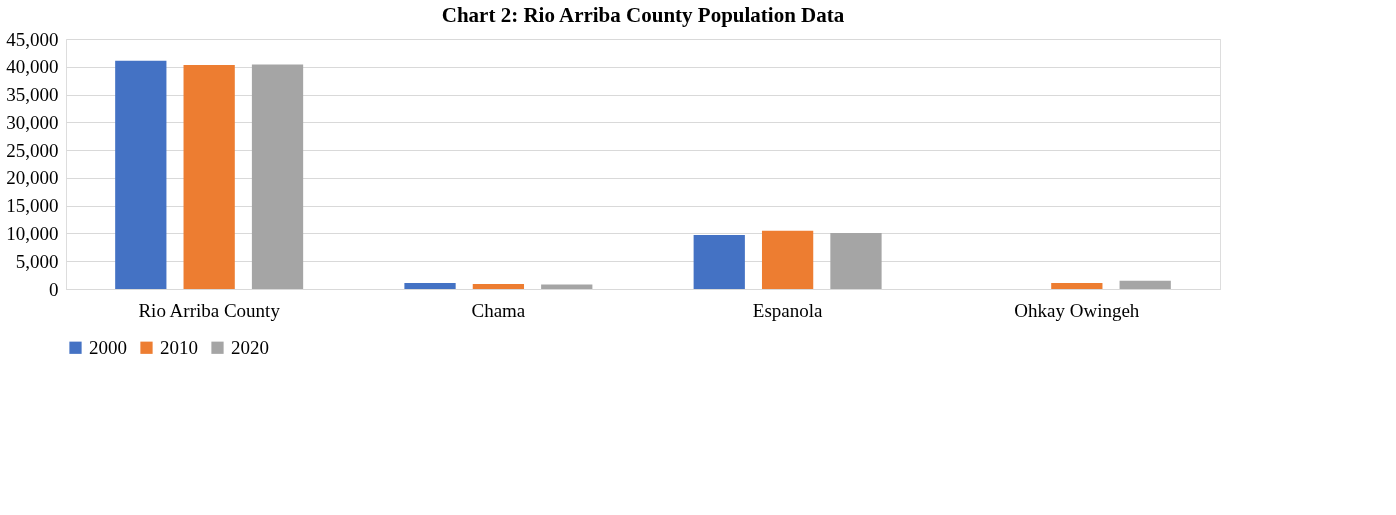 Image resolution: width=1396 pixels, height=515 pixels. Describe the element at coordinates (498, 310) in the screenshot. I see `x-tick-label: Chama` at that location.